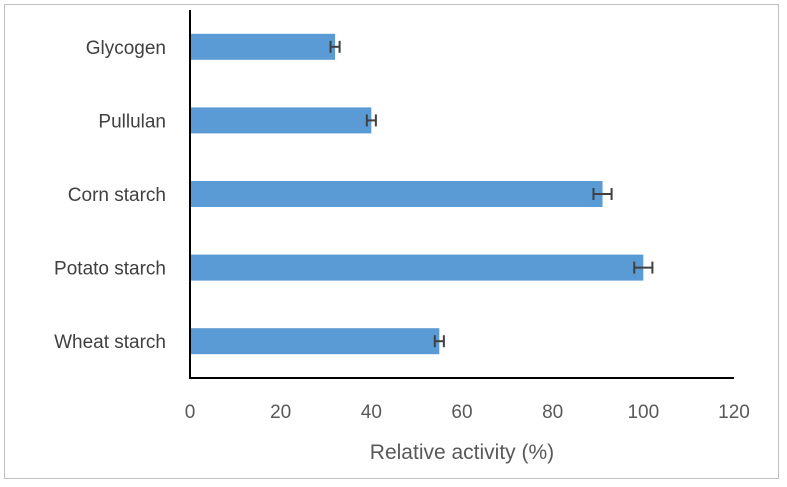 This screenshot has height=487, width=787. I want to click on category-label-glycogen: Glycogen, so click(126, 48).